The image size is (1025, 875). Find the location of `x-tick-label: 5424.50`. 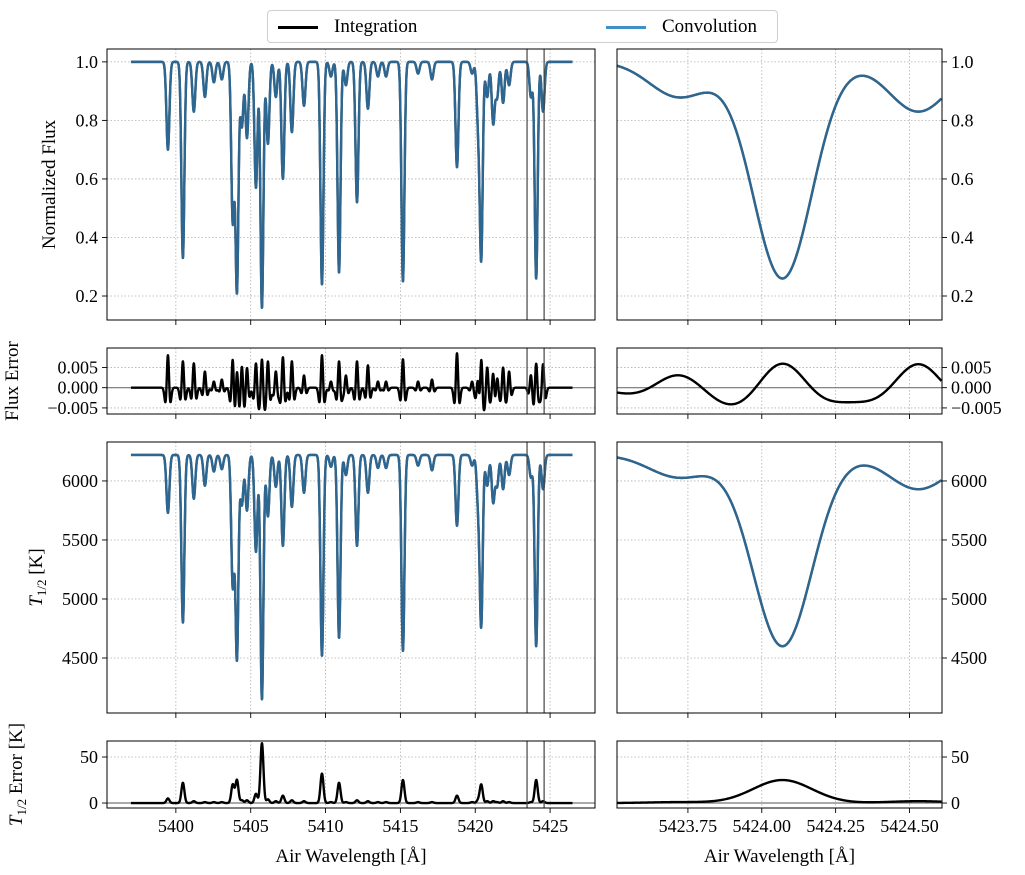

x-tick-label: 5424.50 is located at coordinates (909, 826).